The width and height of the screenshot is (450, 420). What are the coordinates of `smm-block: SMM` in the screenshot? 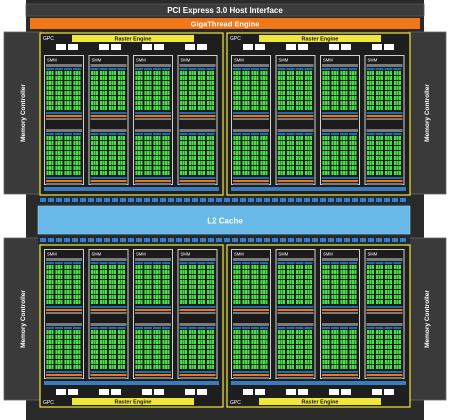 It's located at (251, 120).